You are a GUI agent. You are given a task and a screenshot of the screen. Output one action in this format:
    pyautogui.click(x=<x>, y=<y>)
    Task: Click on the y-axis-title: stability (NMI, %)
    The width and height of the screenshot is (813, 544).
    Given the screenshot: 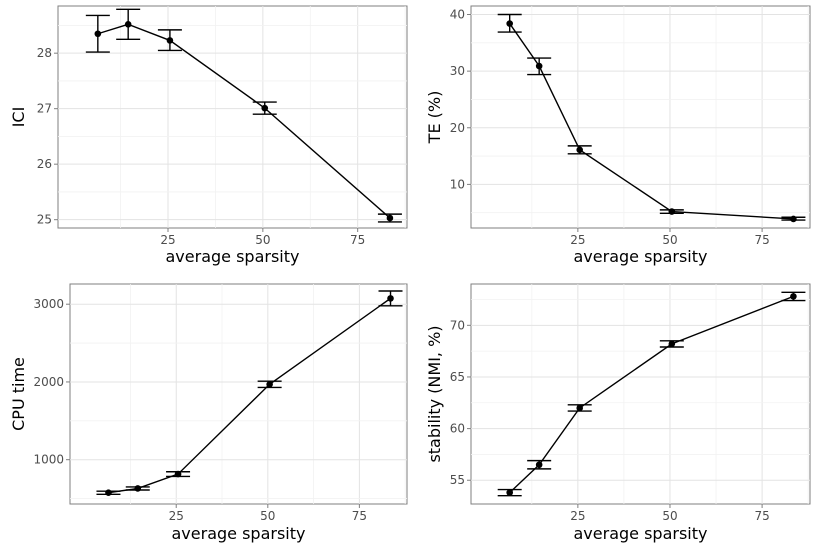 What is the action you would take?
    pyautogui.click(x=434, y=393)
    